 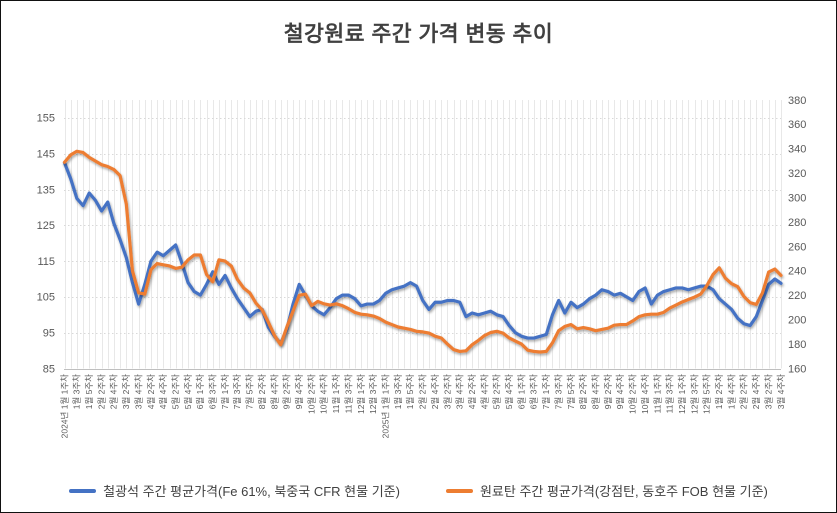 What do you see at coordinates (797, 345) in the screenshot?
I see `svg-text: 180` at bounding box center [797, 345].